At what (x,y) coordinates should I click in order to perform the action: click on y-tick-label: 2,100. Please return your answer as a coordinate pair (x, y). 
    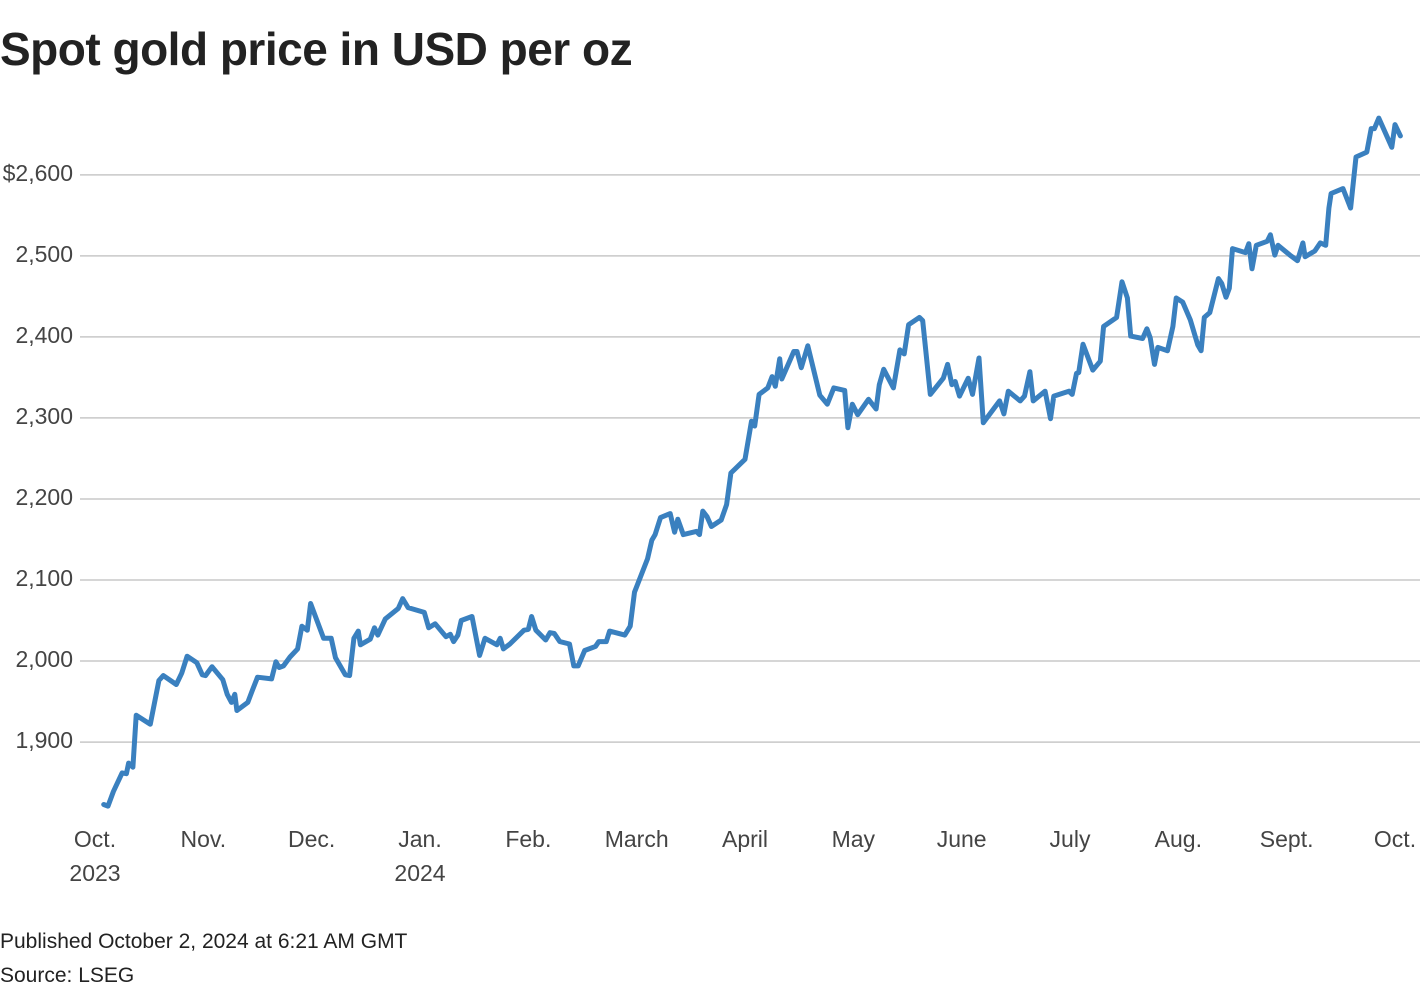
    Looking at the image, I should click on (44, 578).